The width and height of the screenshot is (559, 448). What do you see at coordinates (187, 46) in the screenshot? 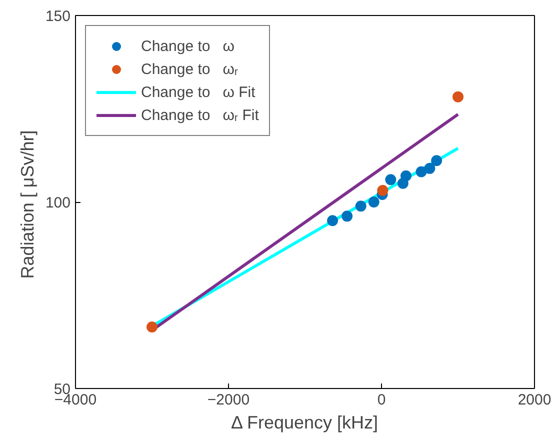
I see `legend-label: Change to ω` at bounding box center [187, 46].